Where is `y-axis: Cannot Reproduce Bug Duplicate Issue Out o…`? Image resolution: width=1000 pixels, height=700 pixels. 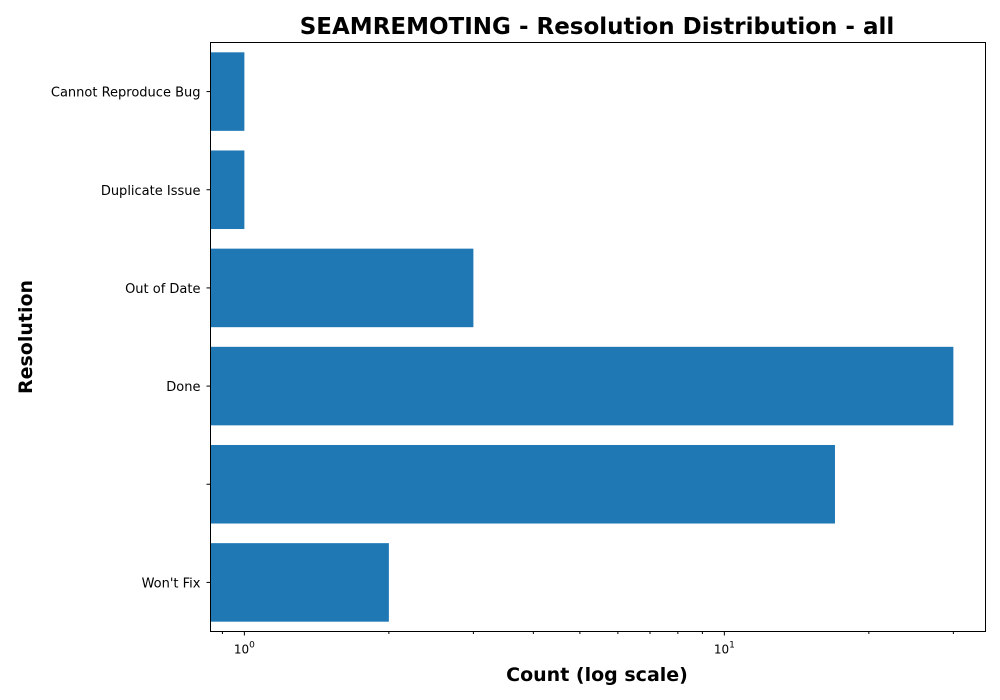 y-axis: Cannot Reproduce Bug Duplicate Issue Out o… is located at coordinates (131, 338).